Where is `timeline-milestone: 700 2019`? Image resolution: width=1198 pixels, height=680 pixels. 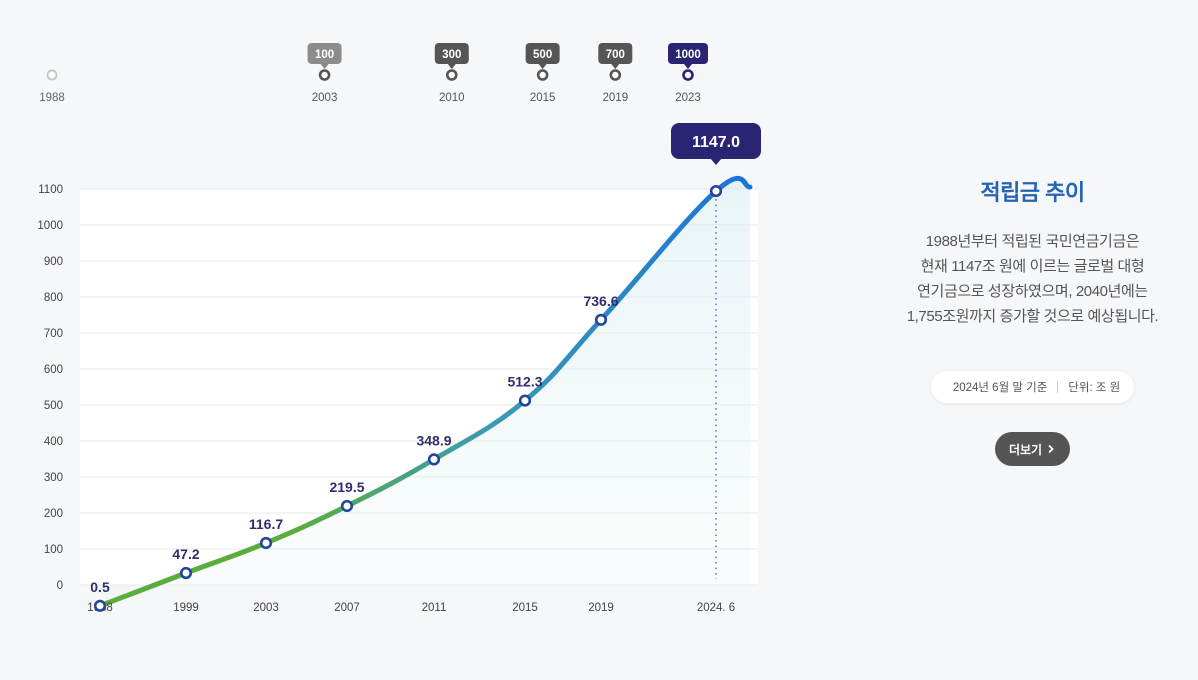
timeline-milestone: 700 2019 is located at coordinates (615, 73).